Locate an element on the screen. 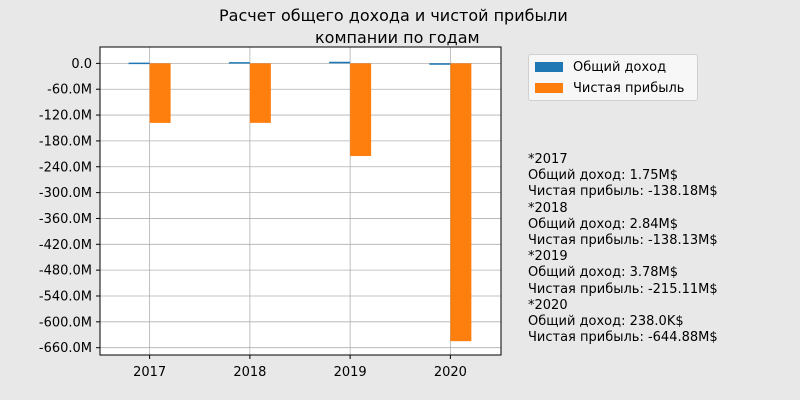 This screenshot has width=800, height=400. y-tick-label: -180.0M is located at coordinates (65, 141).